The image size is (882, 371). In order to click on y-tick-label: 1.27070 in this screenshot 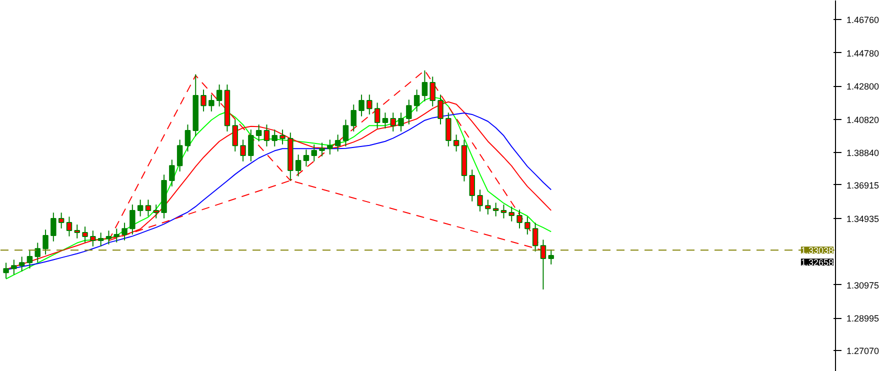, I will do `click(863, 351)`.